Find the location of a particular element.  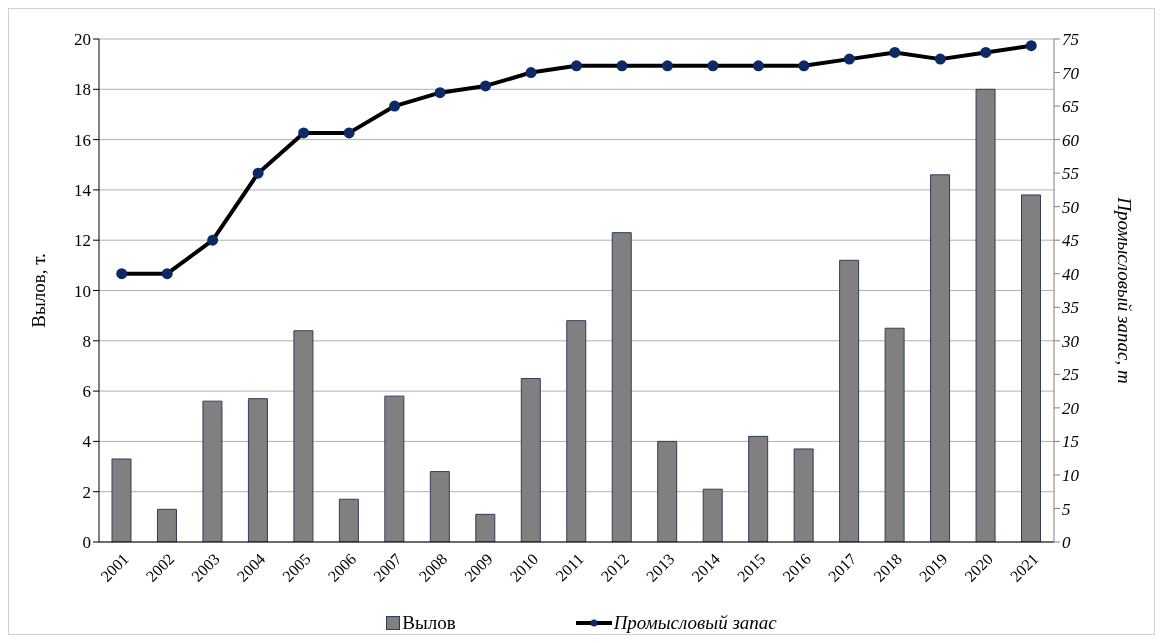

y-tick-label: 14 is located at coordinates (83, 190).